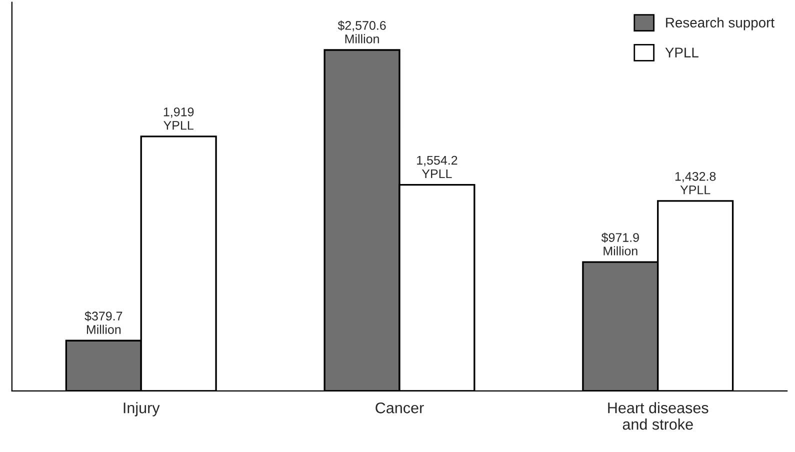  I want to click on x-tick-label: Cancer, so click(400, 408).